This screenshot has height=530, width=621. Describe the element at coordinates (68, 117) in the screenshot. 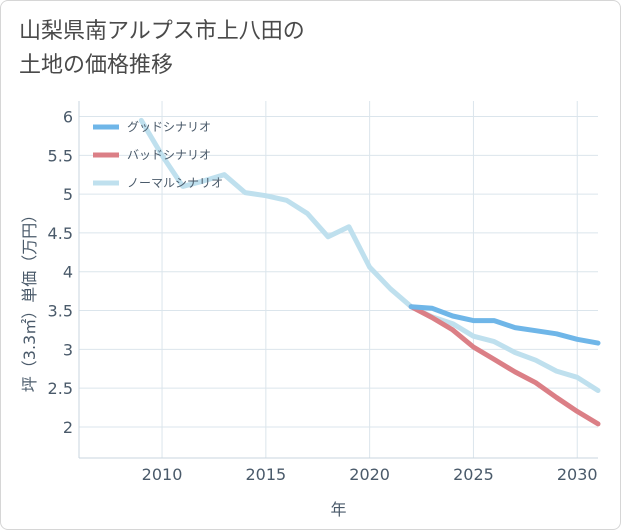

I see `y-tick-label: 6` at that location.